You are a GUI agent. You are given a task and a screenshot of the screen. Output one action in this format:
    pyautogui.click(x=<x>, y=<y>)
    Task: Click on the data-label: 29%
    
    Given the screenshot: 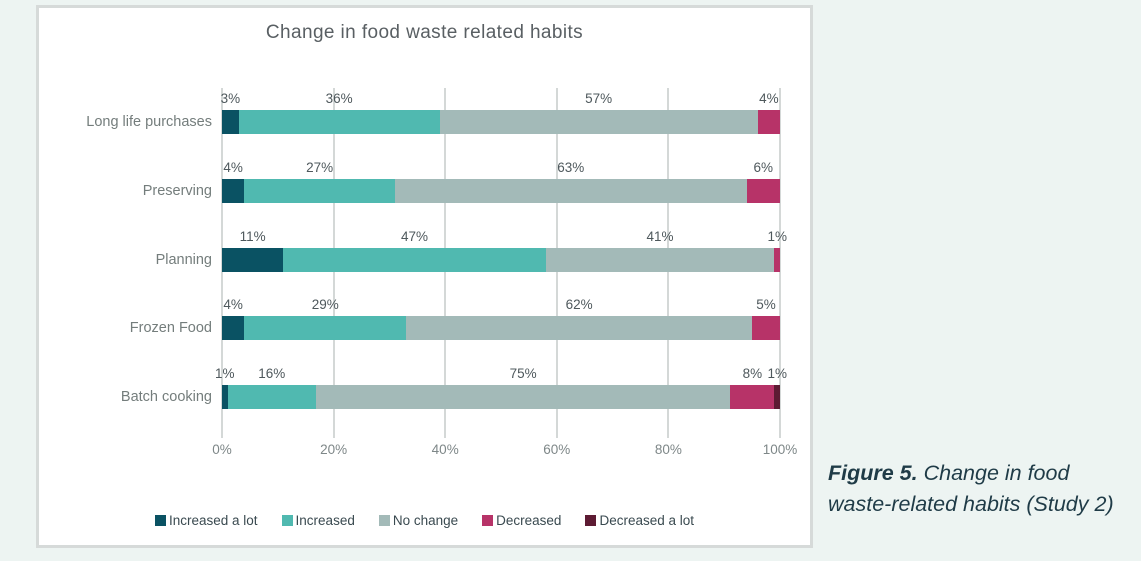 What is the action you would take?
    pyautogui.click(x=325, y=305)
    